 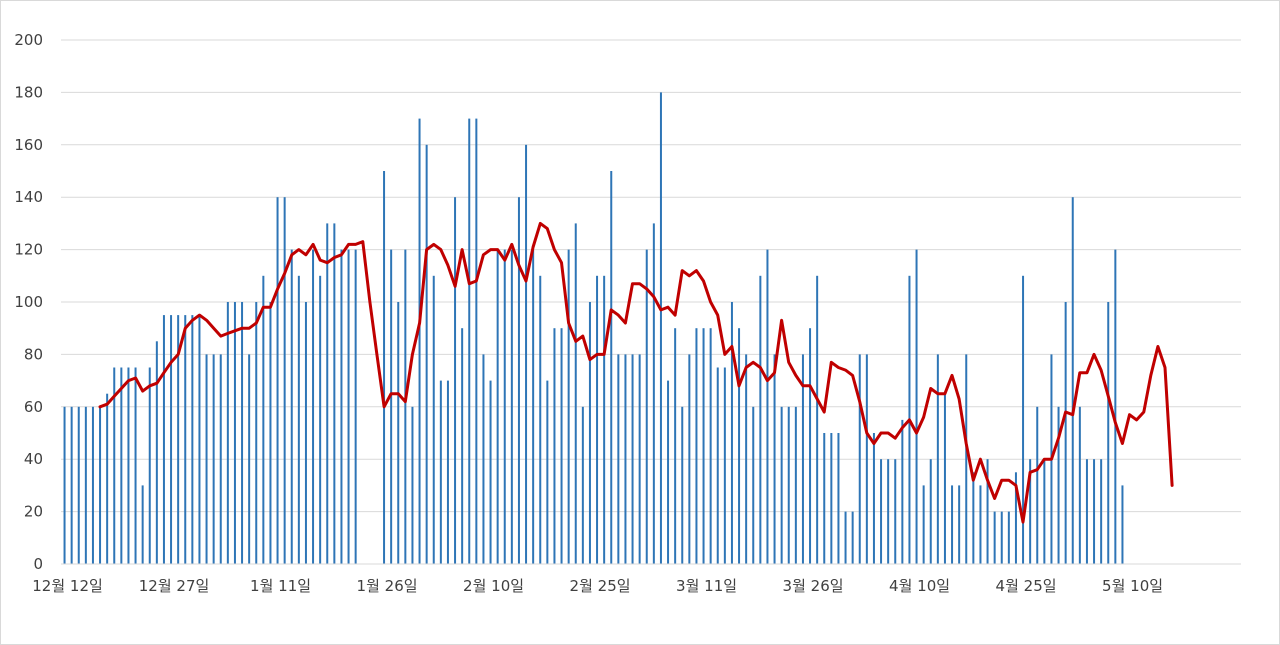 What do you see at coordinates (38, 564) in the screenshot?
I see `y-tick-label: 0` at bounding box center [38, 564].